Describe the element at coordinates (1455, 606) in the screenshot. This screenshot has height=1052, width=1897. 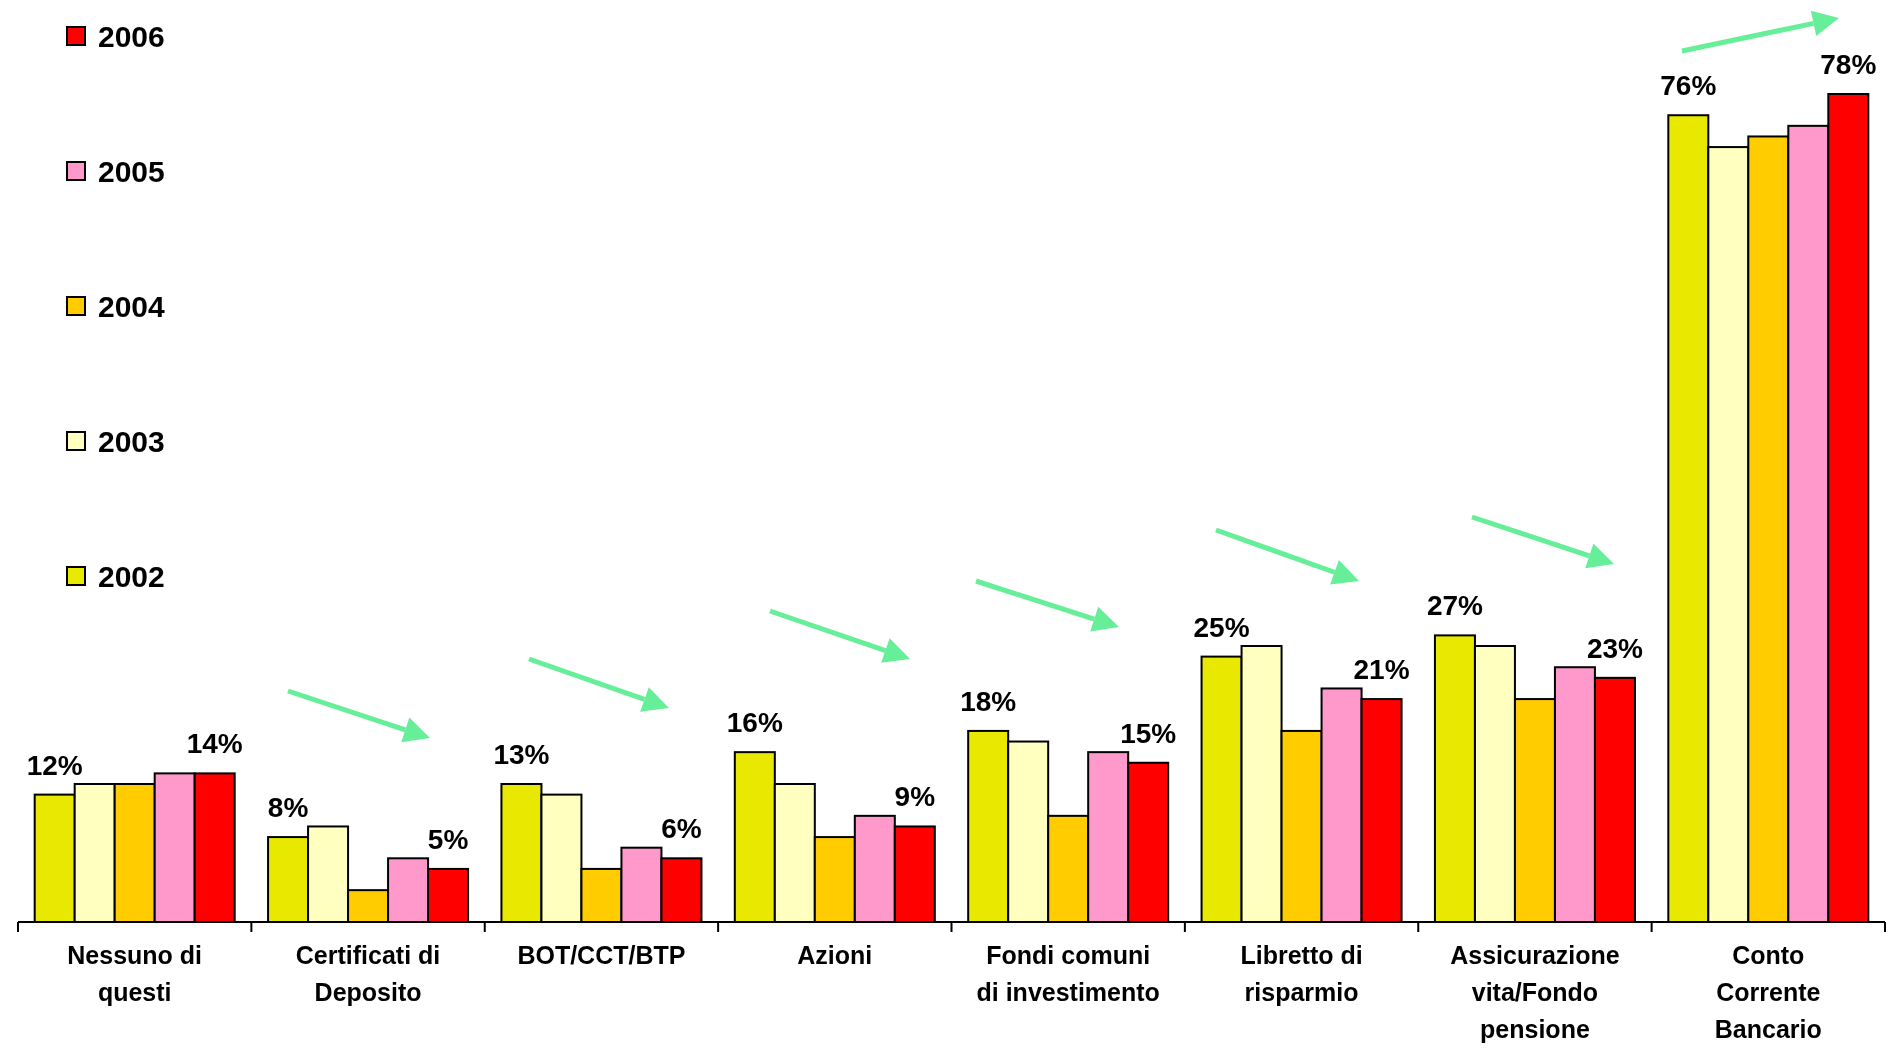
I see `data-label: 27%` at that location.